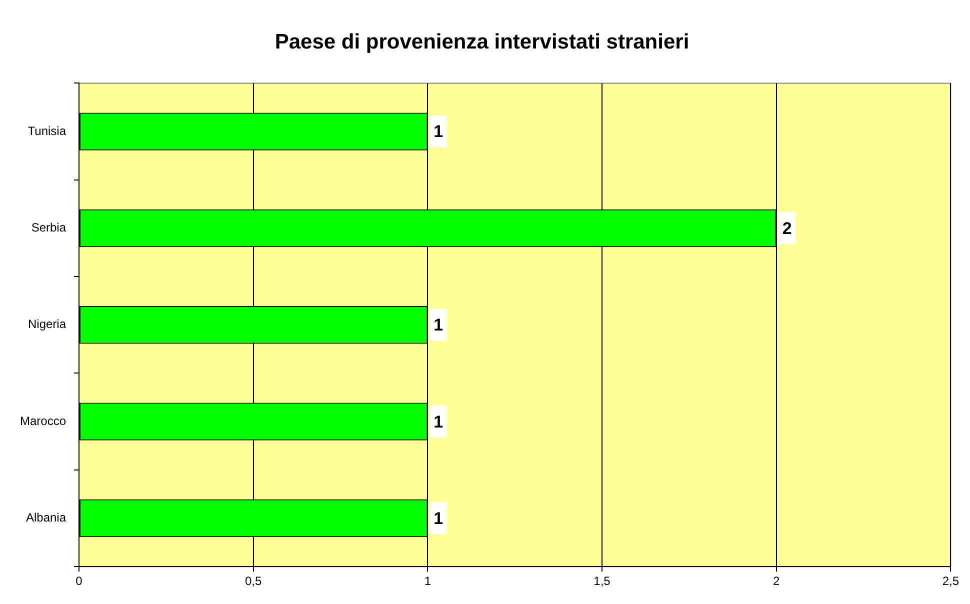  What do you see at coordinates (776, 581) in the screenshot?
I see `x-tick-label: 2` at bounding box center [776, 581].